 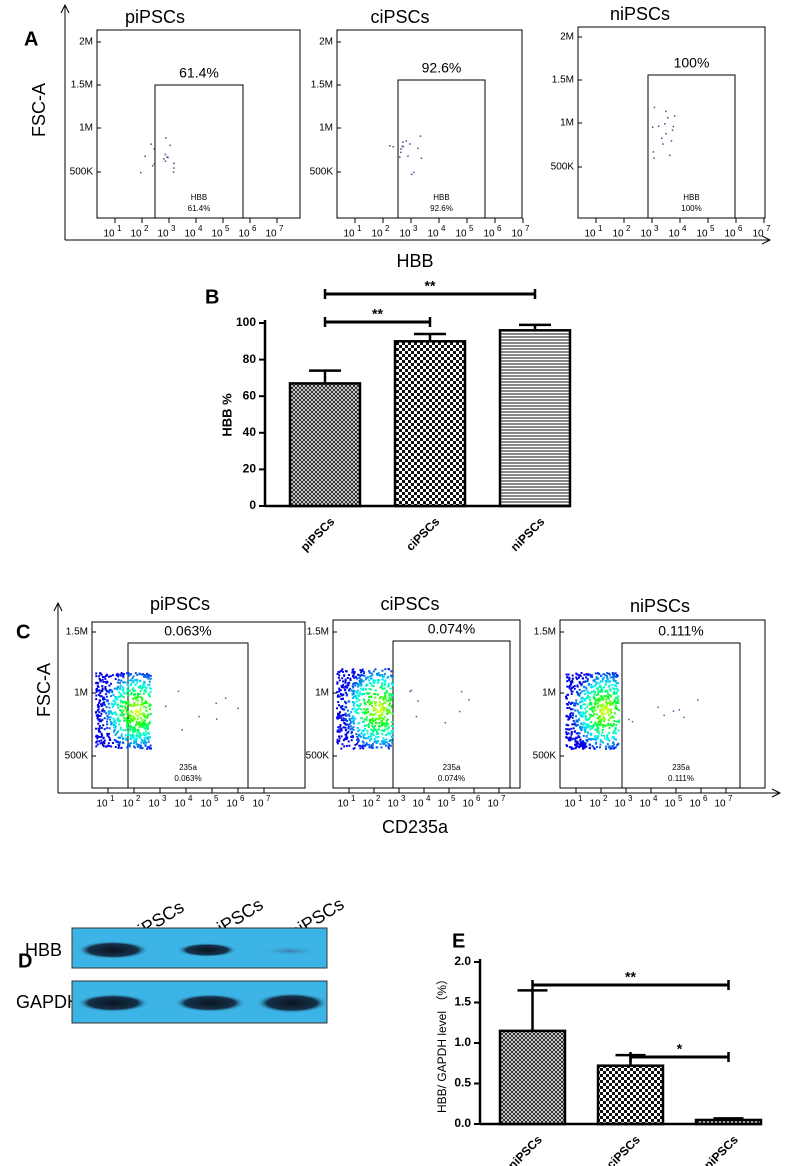 I want to click on gate-name: 235a, so click(x=452, y=767).